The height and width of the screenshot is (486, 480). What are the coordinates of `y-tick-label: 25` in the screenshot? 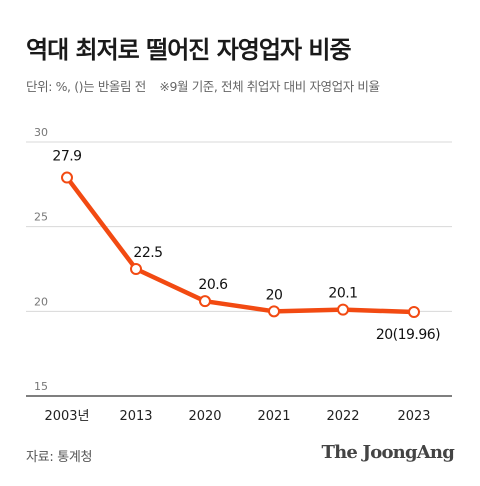 It's located at (41, 217).